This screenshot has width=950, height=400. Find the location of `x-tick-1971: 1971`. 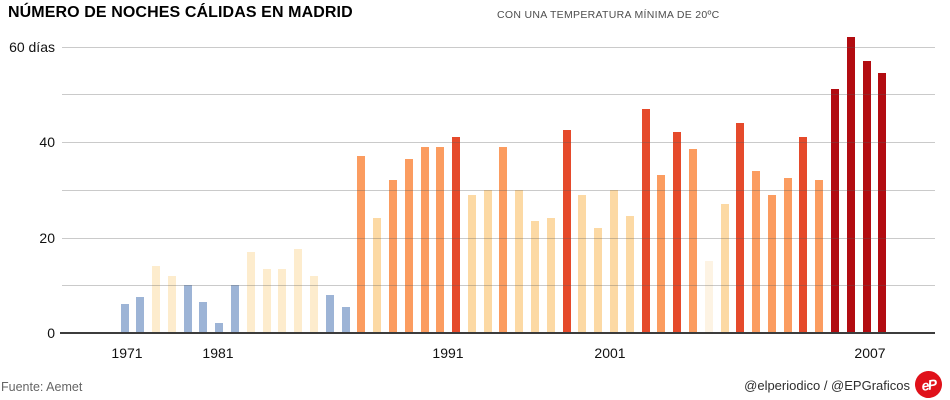

x-tick-1971: 1971 is located at coordinates (127, 353).